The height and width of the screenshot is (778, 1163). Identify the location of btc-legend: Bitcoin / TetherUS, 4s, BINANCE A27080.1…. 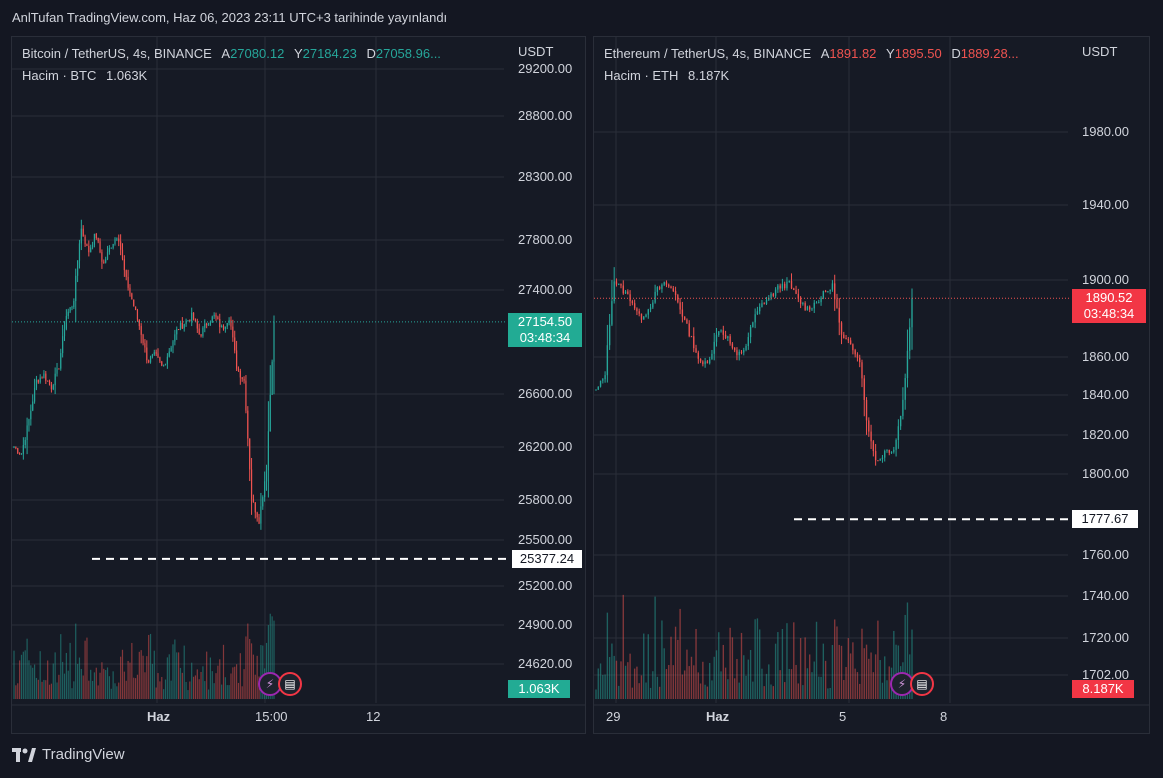
(231, 53).